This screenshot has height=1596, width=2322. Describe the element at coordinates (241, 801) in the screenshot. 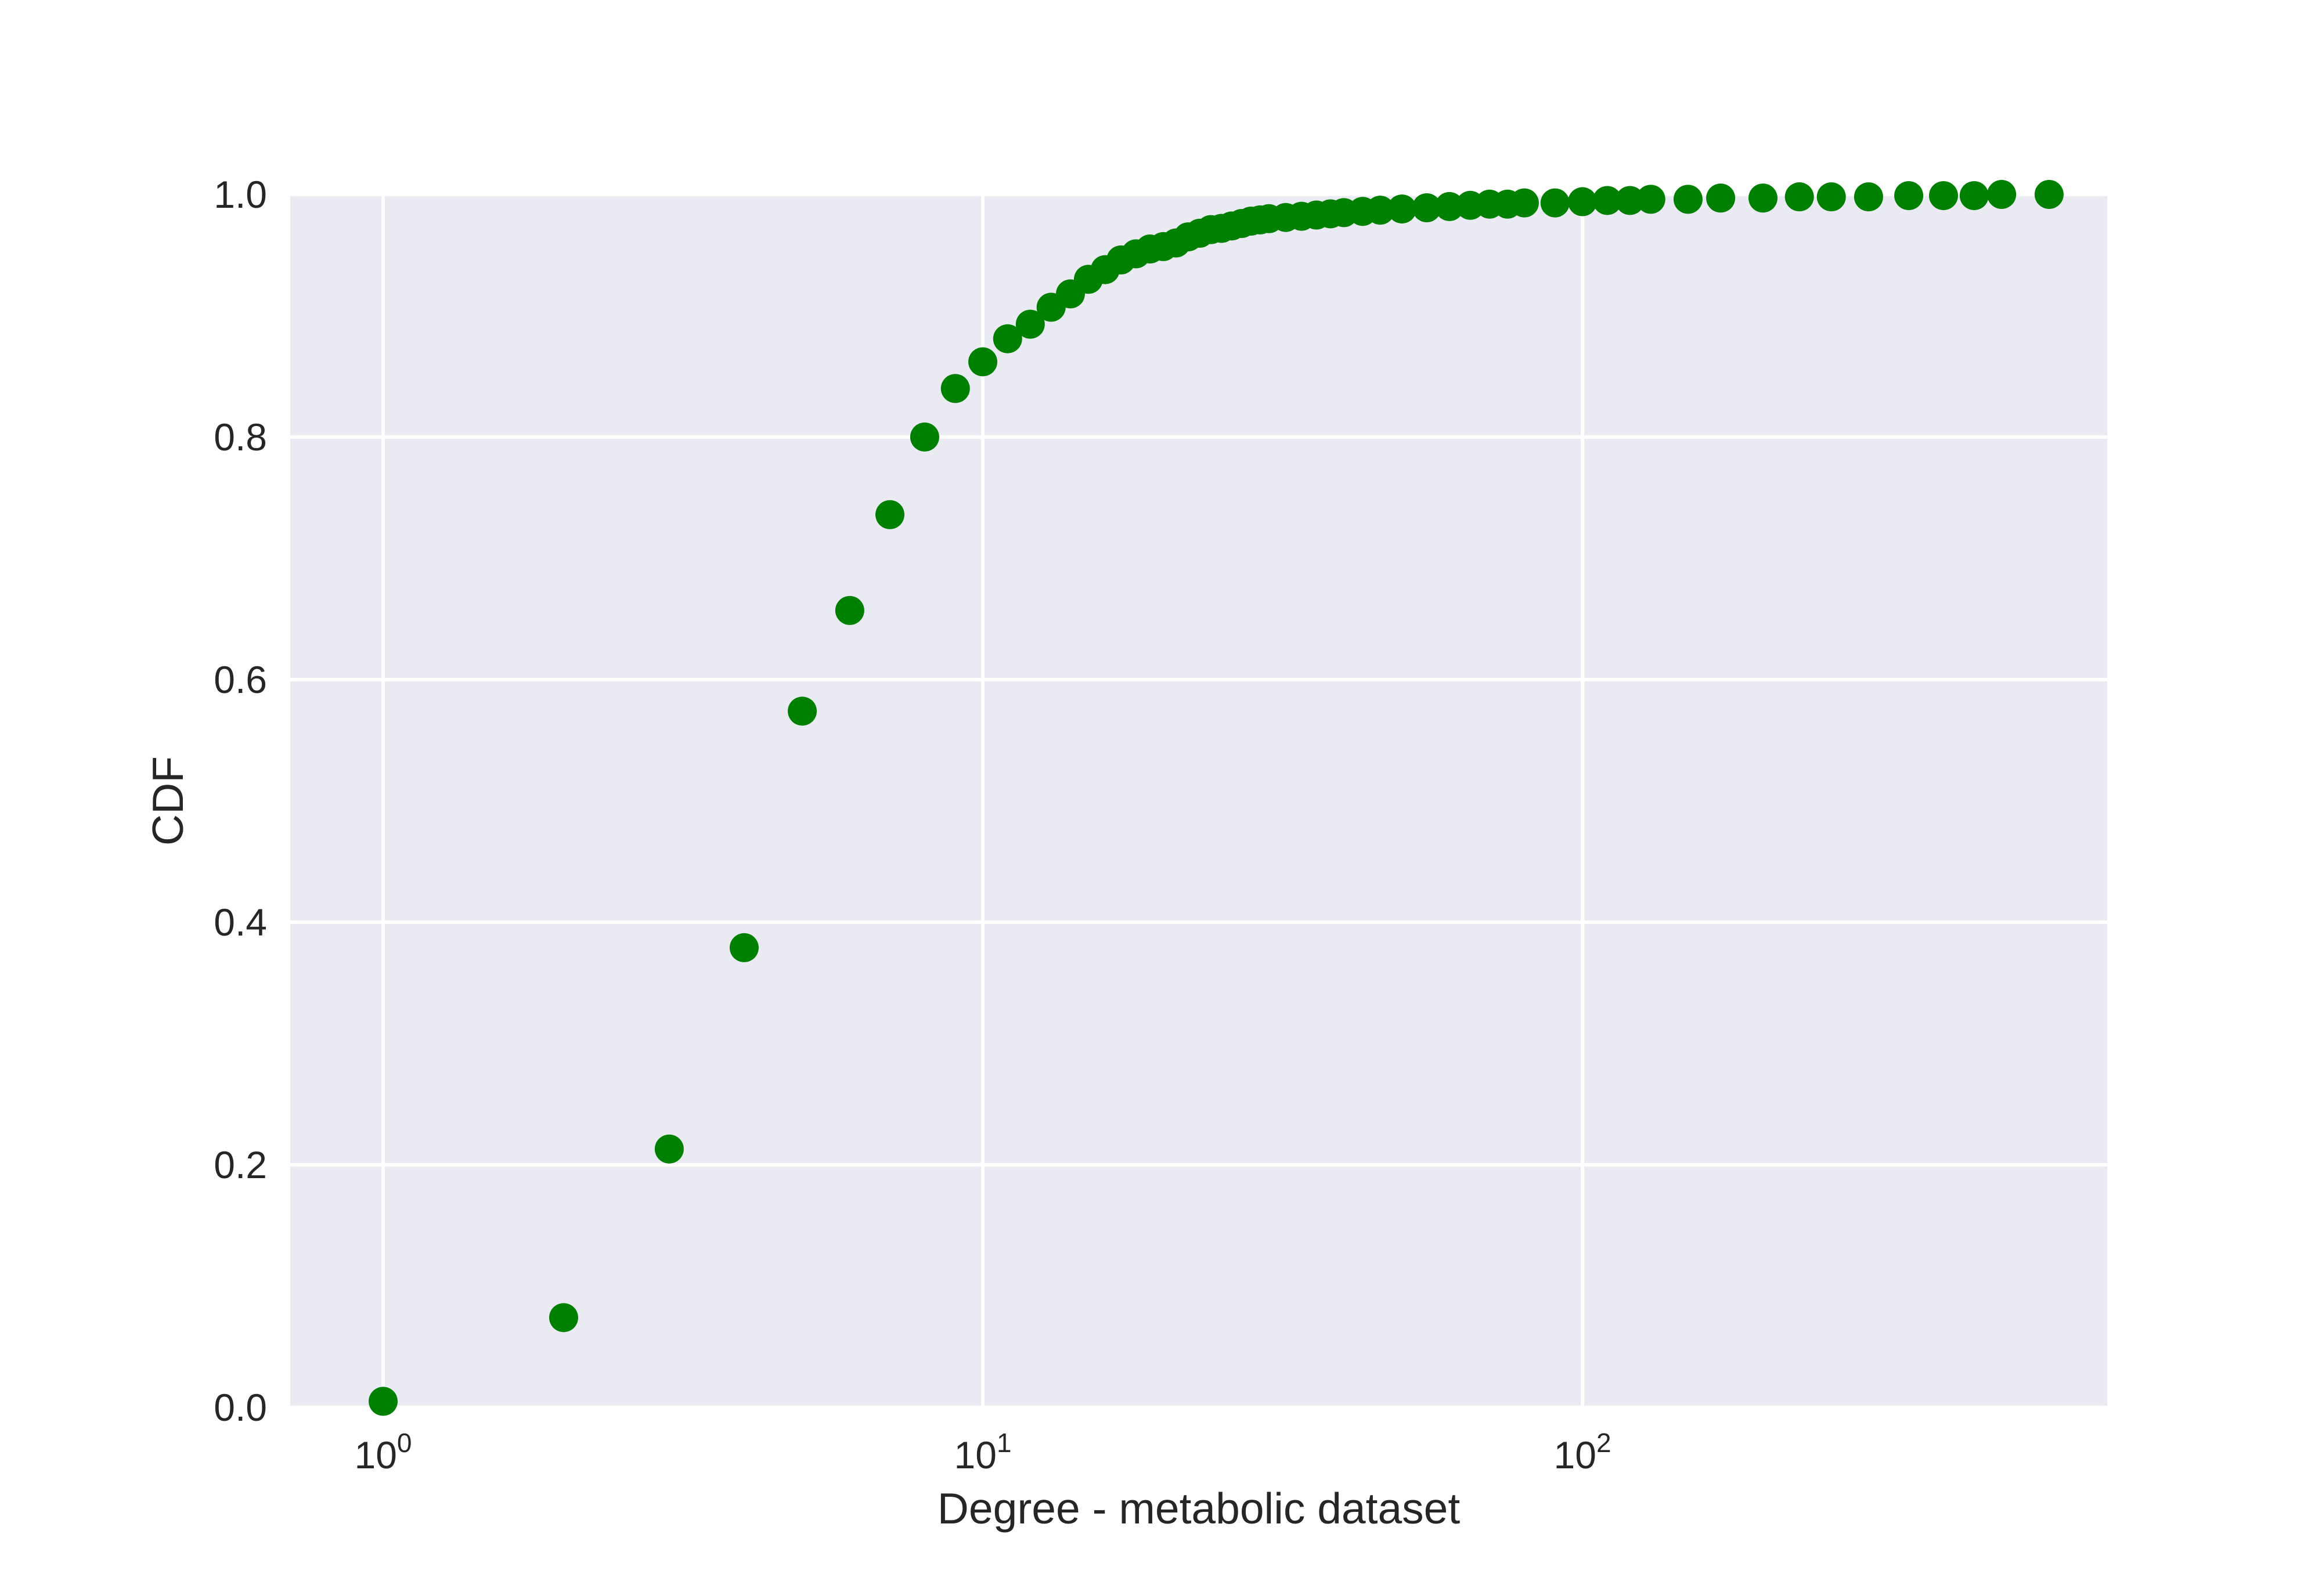

I see `y-tick-labels: 0.0 0.2 0.4 0.6 0.8 1.0` at that location.